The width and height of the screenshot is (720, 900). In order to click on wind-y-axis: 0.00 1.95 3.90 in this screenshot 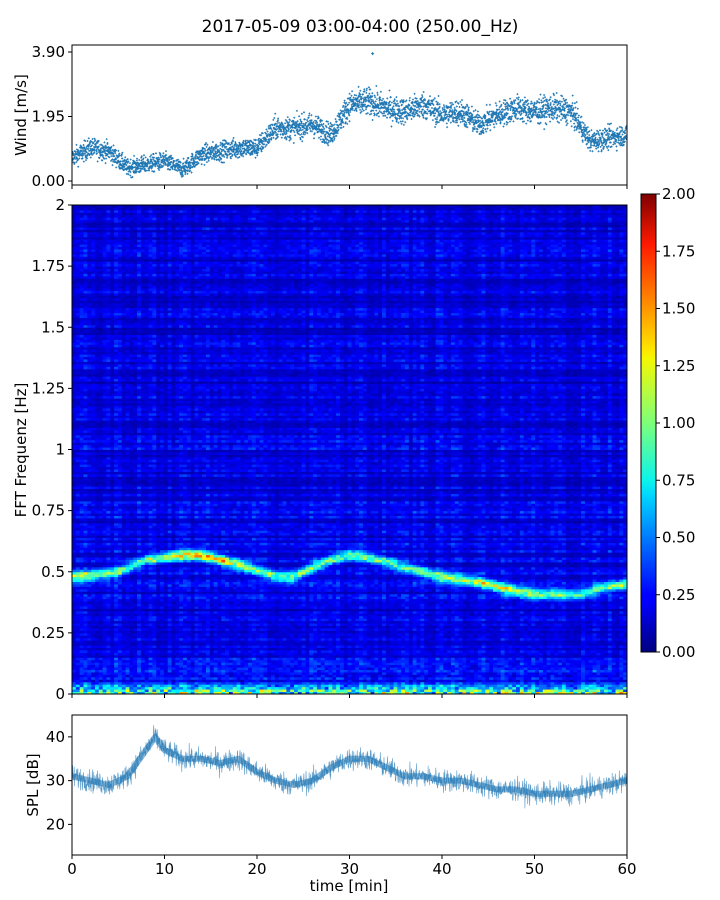, I will do `click(52, 116)`.